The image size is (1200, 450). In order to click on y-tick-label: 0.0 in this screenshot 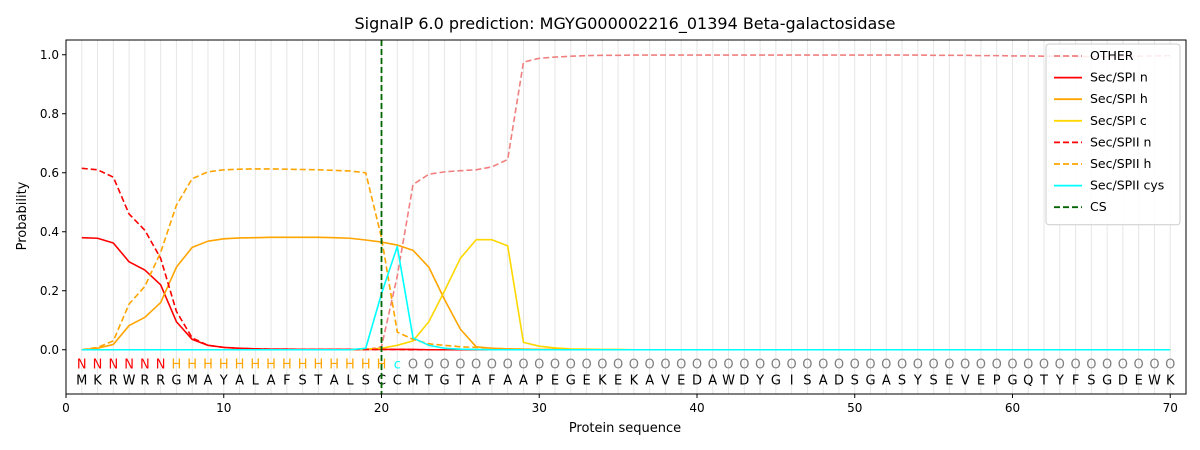, I will do `click(49, 350)`.